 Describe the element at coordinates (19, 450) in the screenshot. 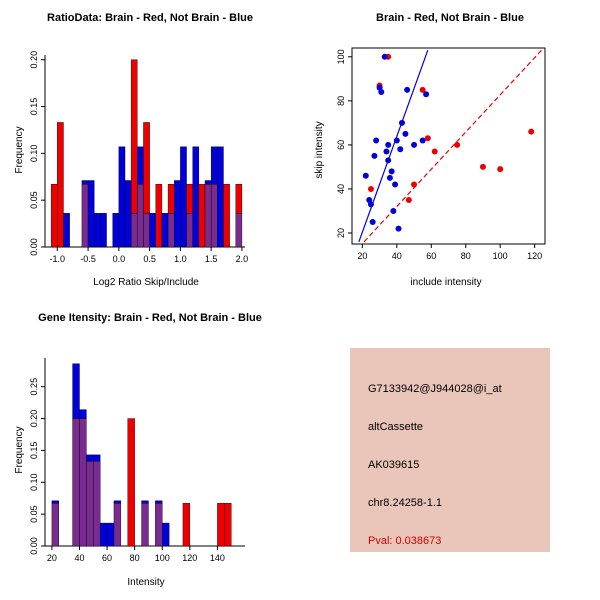

I see `gene-intensity-y-axis-label: Frequency` at that location.